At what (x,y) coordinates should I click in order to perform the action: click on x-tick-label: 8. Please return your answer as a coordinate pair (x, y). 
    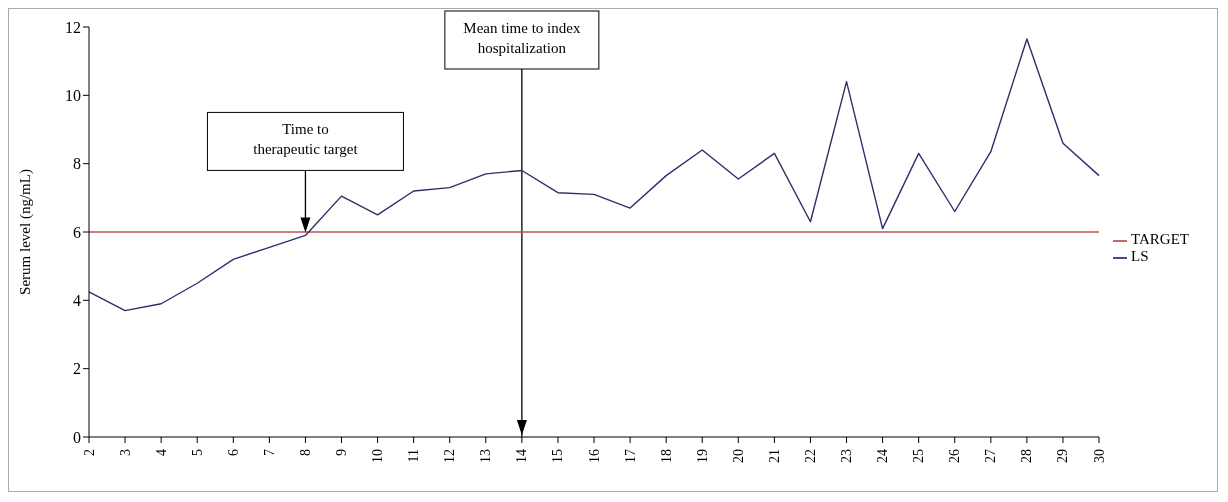
    Looking at the image, I should click on (305, 452).